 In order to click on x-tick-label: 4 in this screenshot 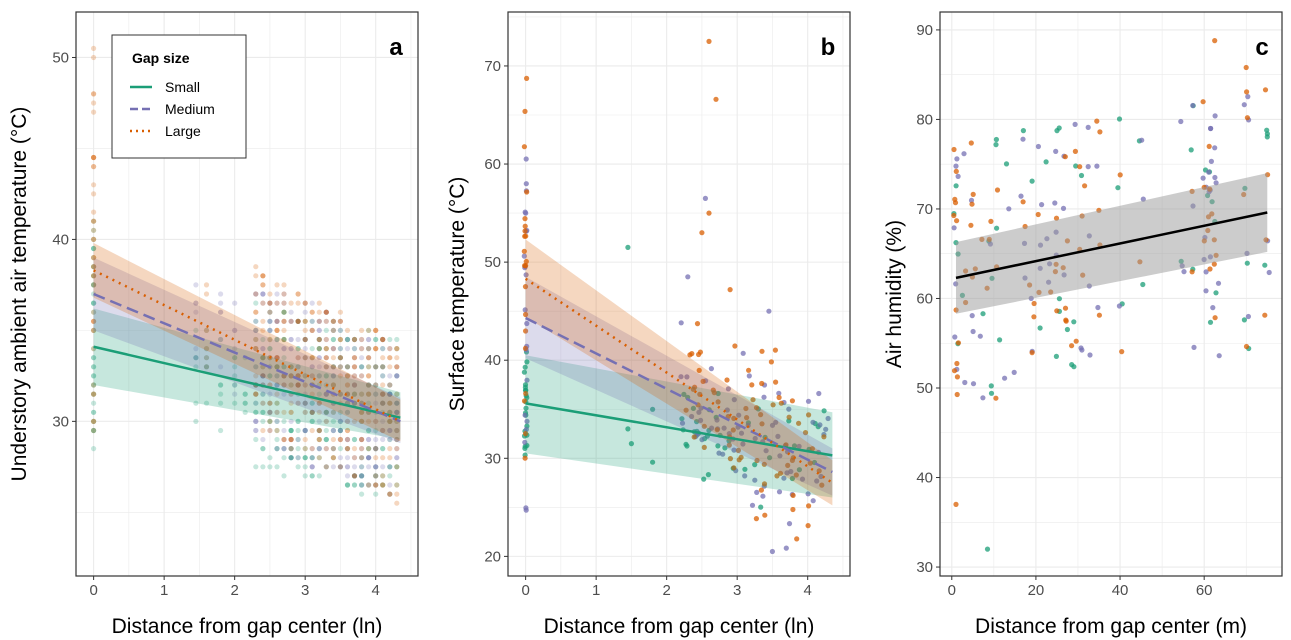, I will do `click(808, 590)`.